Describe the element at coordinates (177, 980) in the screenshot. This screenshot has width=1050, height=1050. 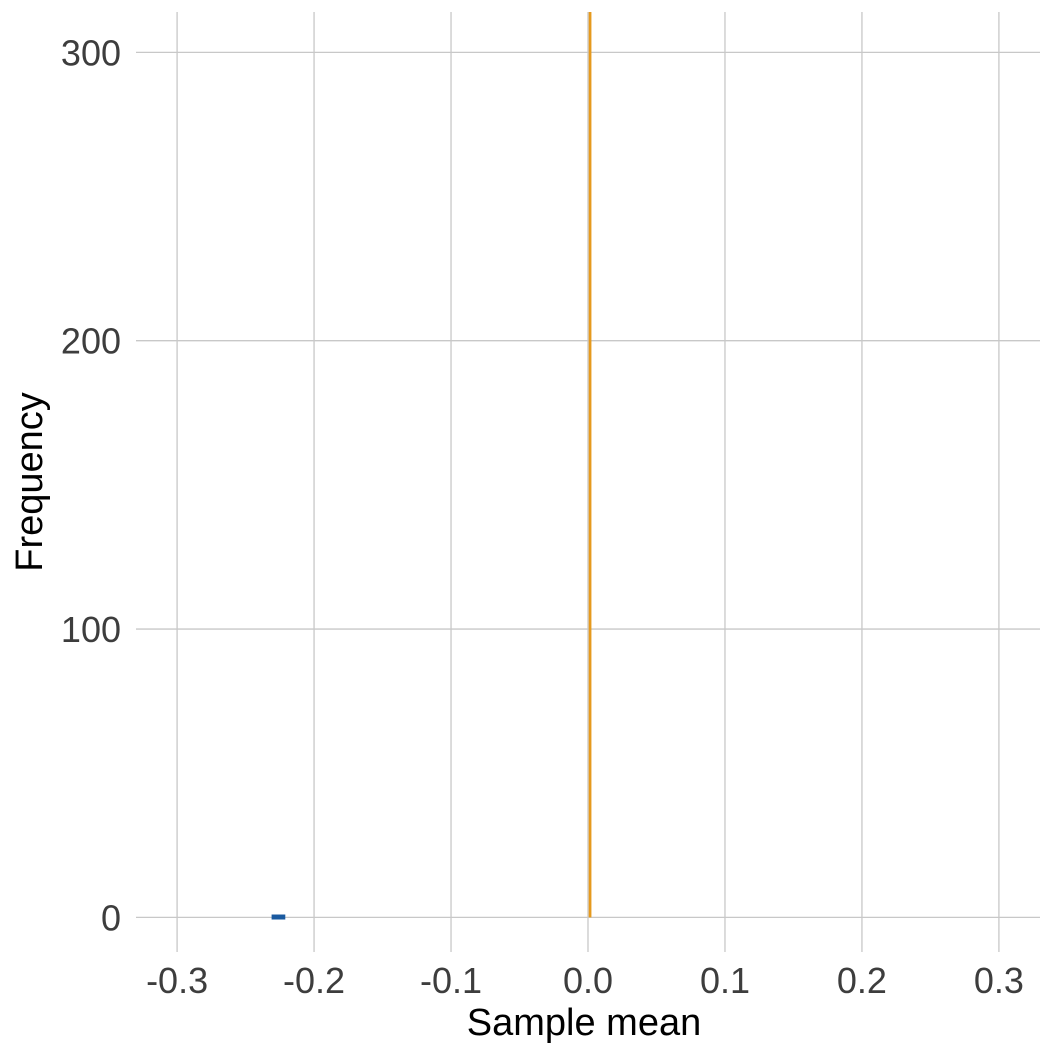
I see `x-tick-label-0: -0.3` at that location.